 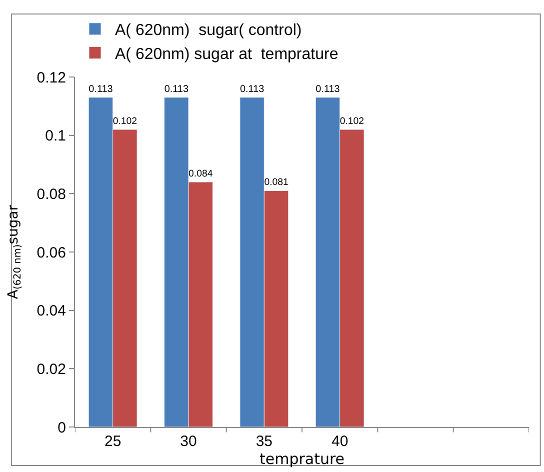 I want to click on x-tick-label: 25, so click(x=113, y=441).